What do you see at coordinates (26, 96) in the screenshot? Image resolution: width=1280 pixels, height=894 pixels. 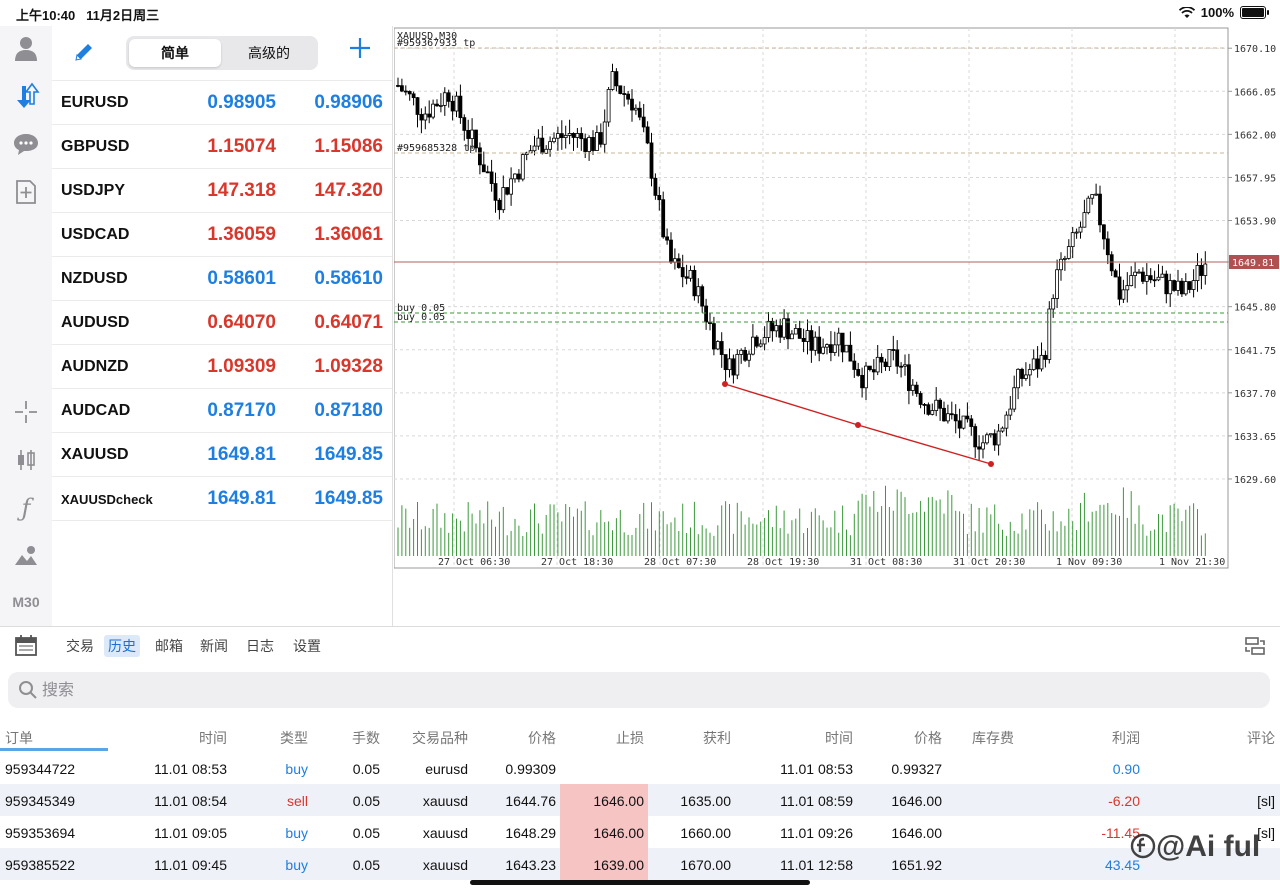 I see `trade-arrows-icon` at bounding box center [26, 96].